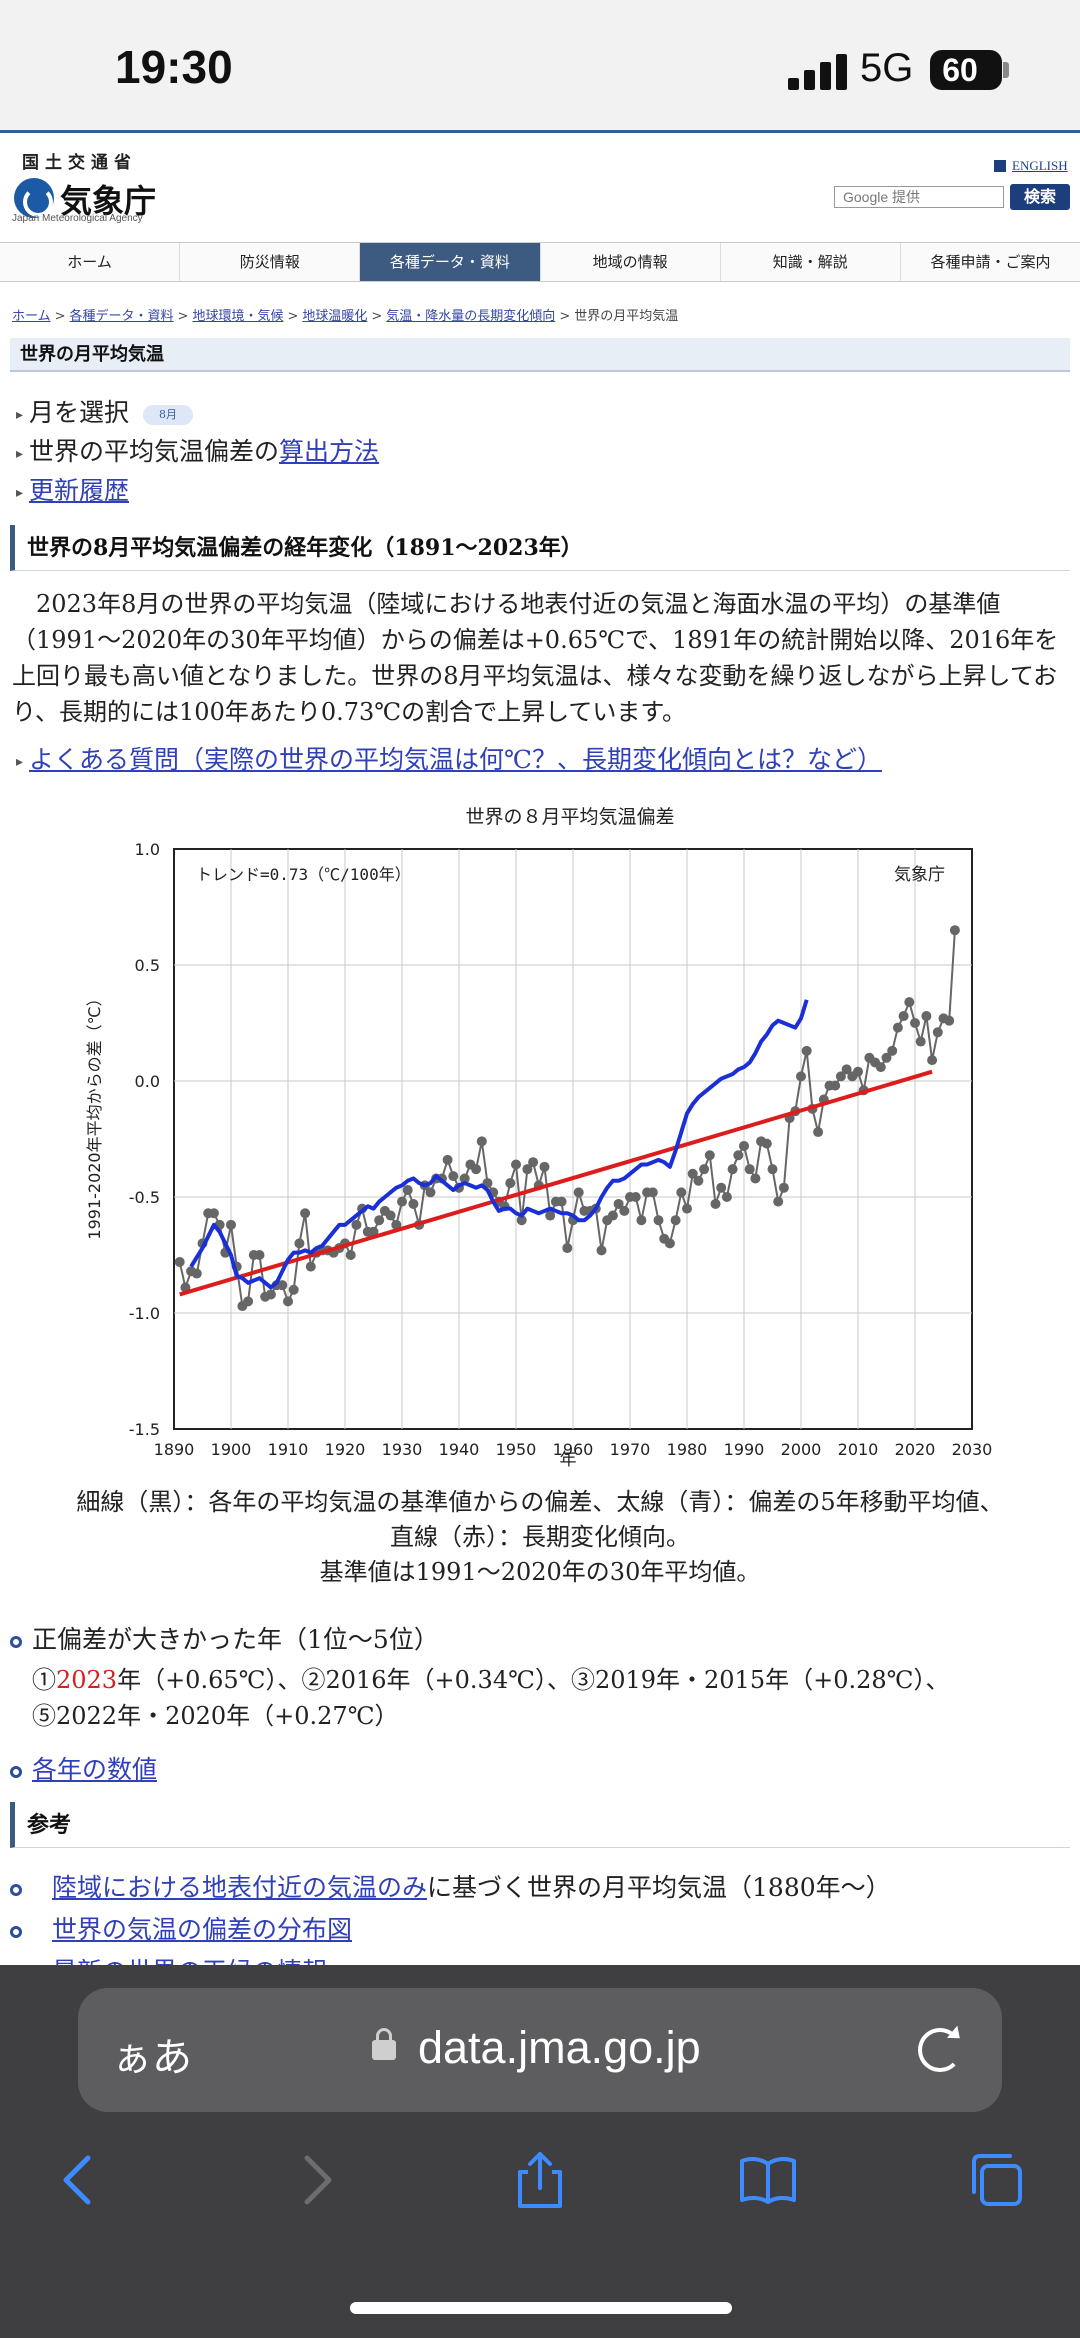 This screenshot has width=1080, height=2338. Describe the element at coordinates (768, 2180) in the screenshot. I see `bookmarks-icon` at that location.